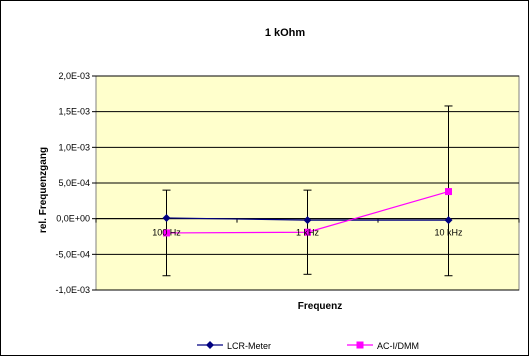 Image resolution: width=531 pixels, height=358 pixels. What do you see at coordinates (398, 346) in the screenshot?
I see `legend-label-ac-i-dmm: AC-I/DMM` at bounding box center [398, 346].